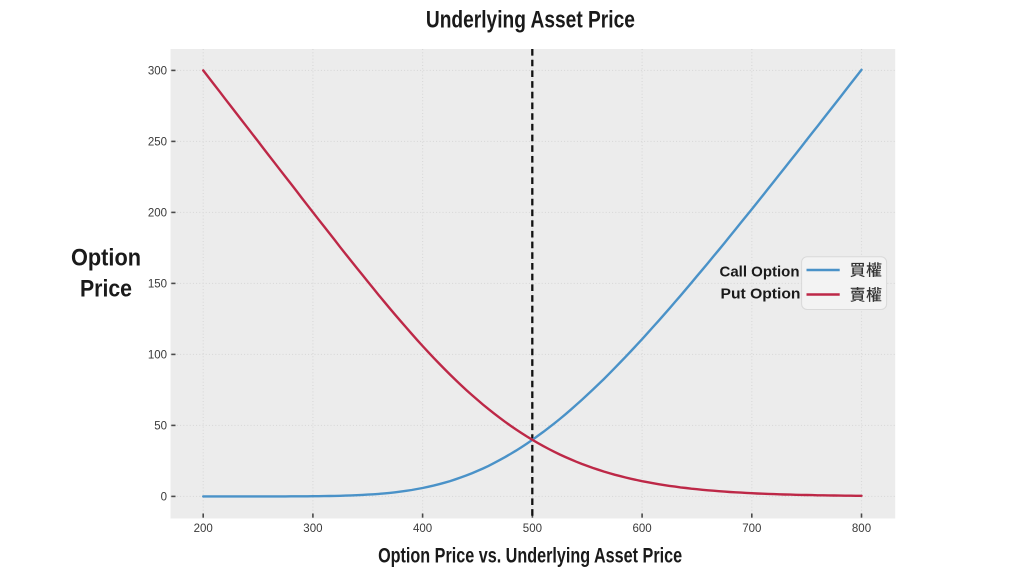  I want to click on svg-text: Underlying Asset Price, so click(530, 19).